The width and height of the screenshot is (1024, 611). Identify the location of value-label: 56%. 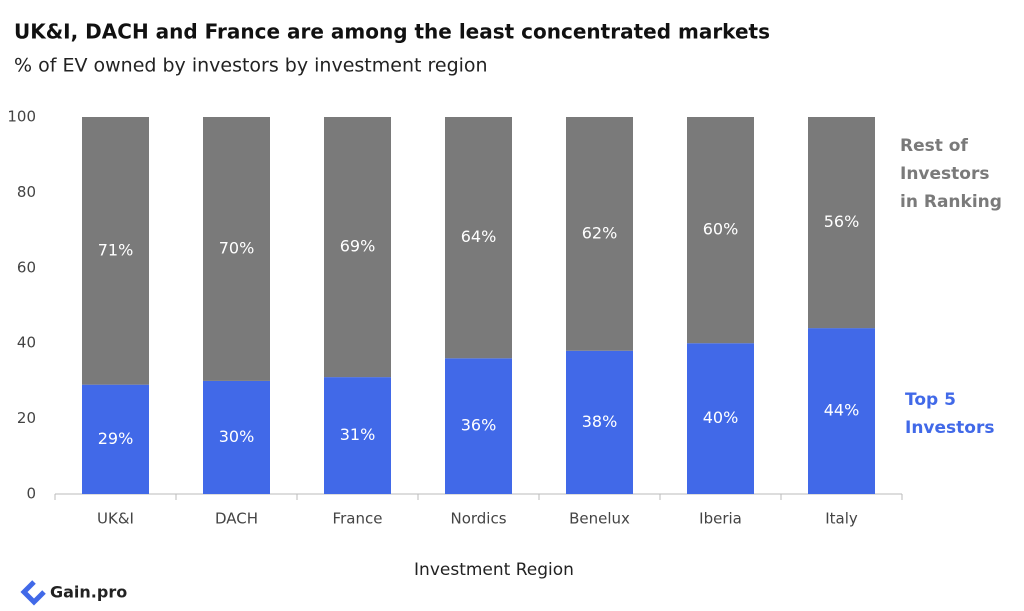
(842, 221).